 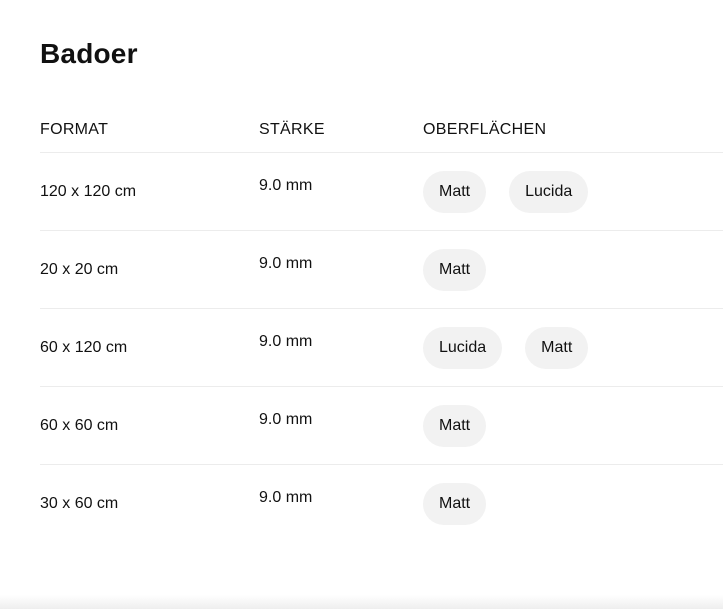 I want to click on table-row: 20 x 20 cm 9.0 mm Matt, so click(x=381, y=270).